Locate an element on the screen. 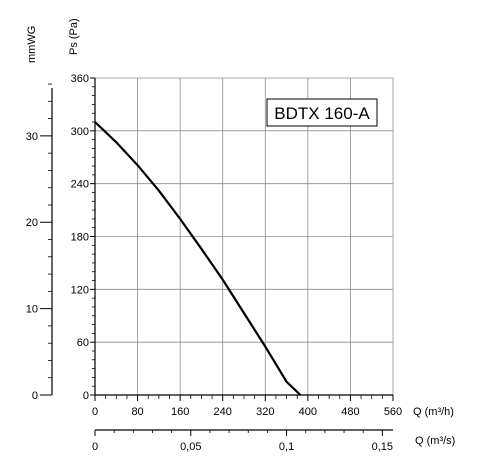 The width and height of the screenshot is (480, 473). y-tick-label-pa: 300 is located at coordinates (80, 132).